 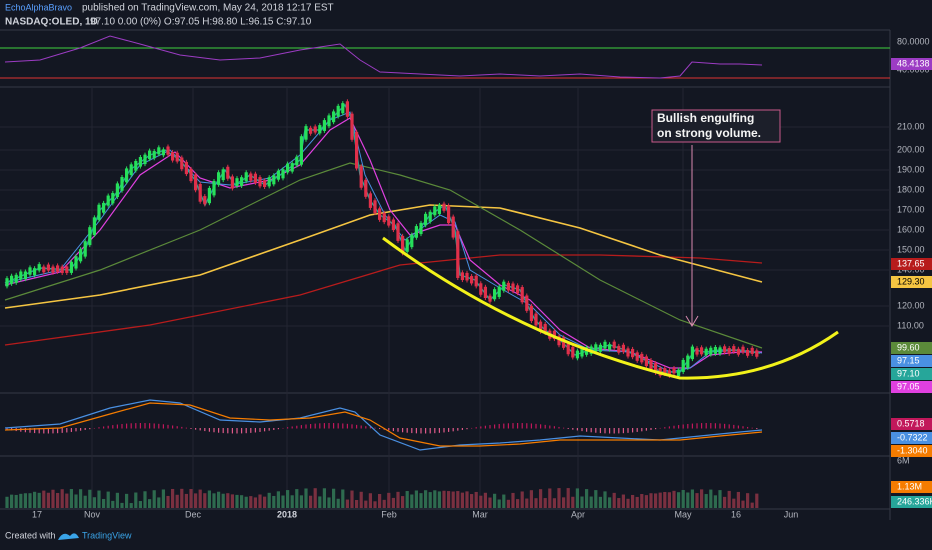 What do you see at coordinates (908, 360) in the screenshot?
I see `price-label: 97.15` at bounding box center [908, 360].